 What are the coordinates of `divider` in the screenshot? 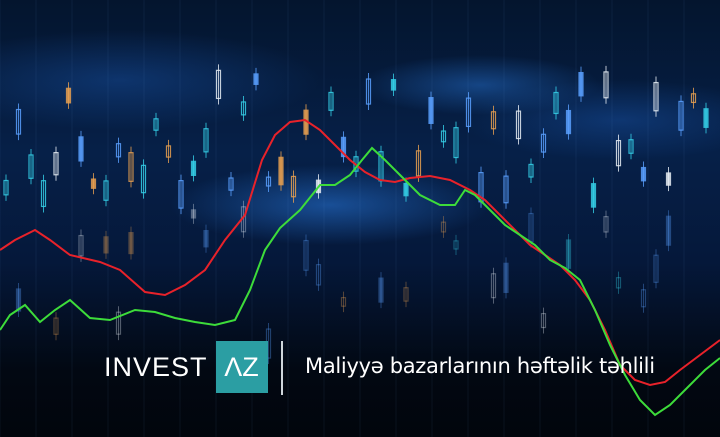 It's located at (282, 368).